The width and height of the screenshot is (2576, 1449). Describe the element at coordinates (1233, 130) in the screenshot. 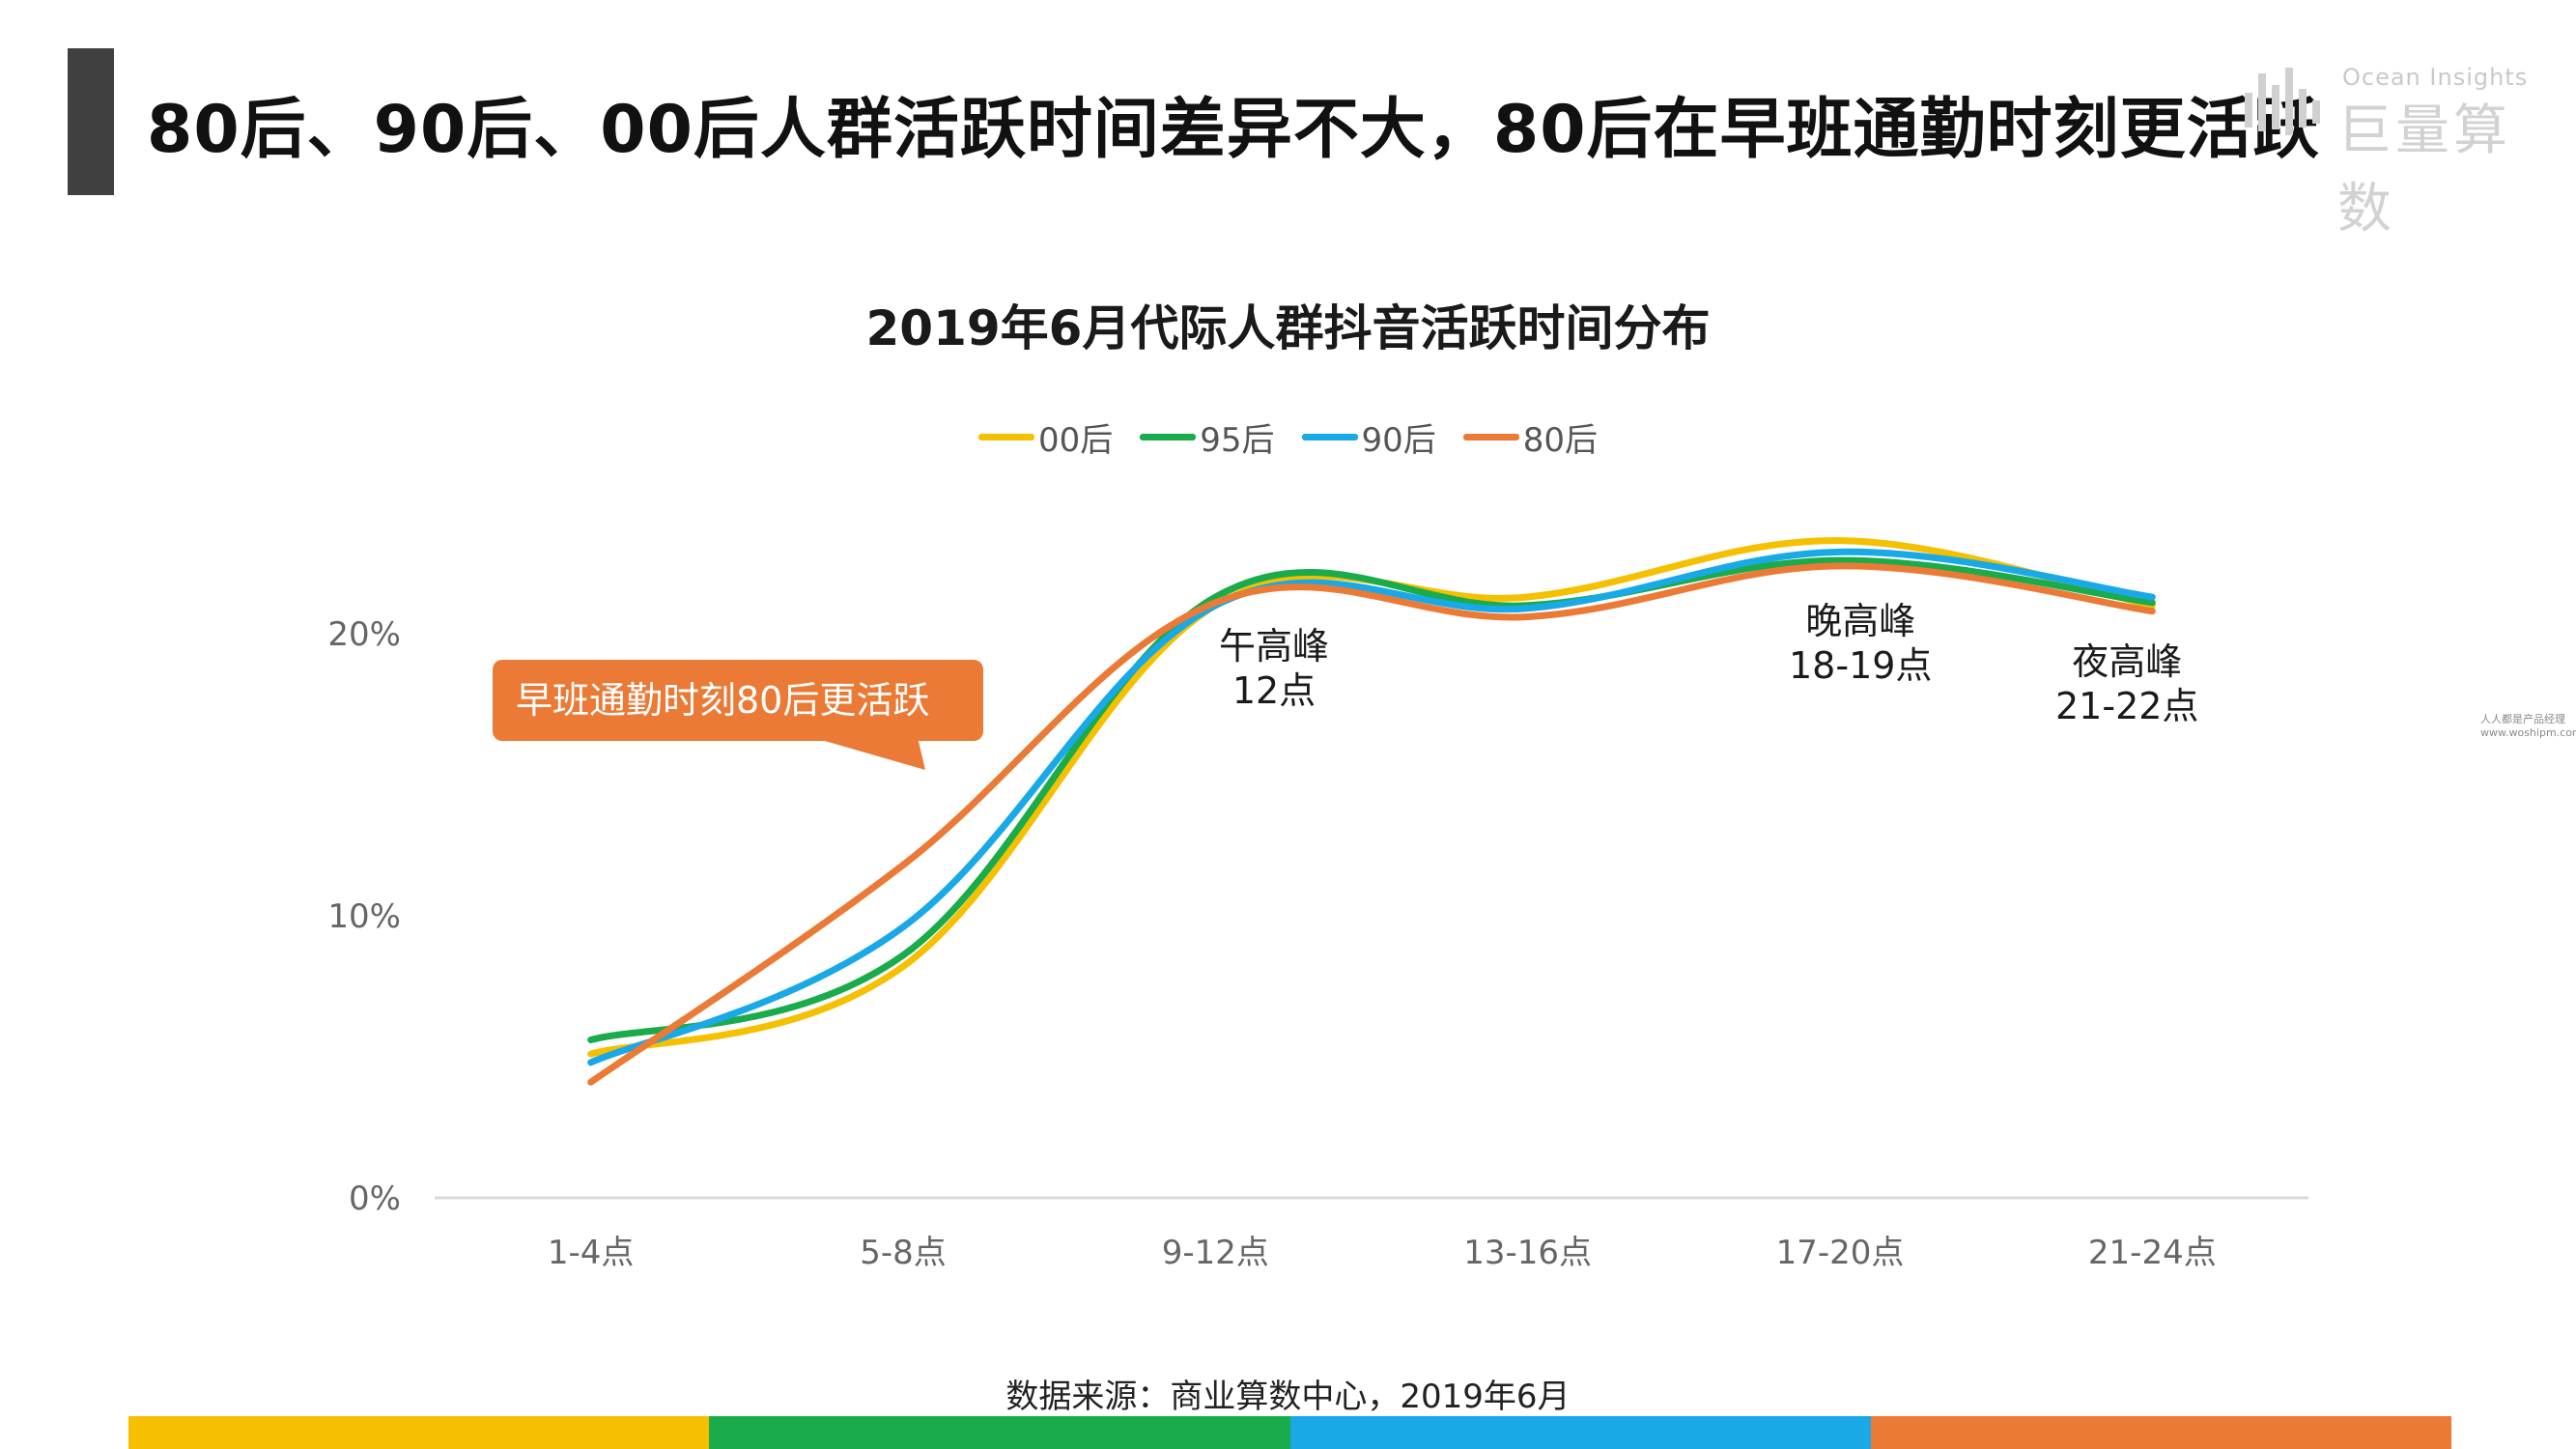

I see `page-title: 80后、90后、00后人群活跃时间差异不大，80后在早班通勤时刻更活跃` at that location.